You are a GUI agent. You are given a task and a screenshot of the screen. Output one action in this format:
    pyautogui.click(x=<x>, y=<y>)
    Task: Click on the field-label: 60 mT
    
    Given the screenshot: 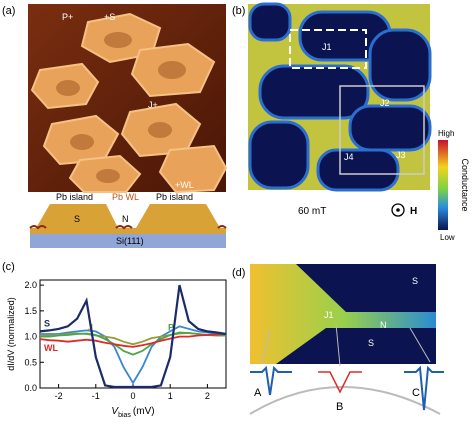 What is the action you would take?
    pyautogui.click(x=312, y=211)
    